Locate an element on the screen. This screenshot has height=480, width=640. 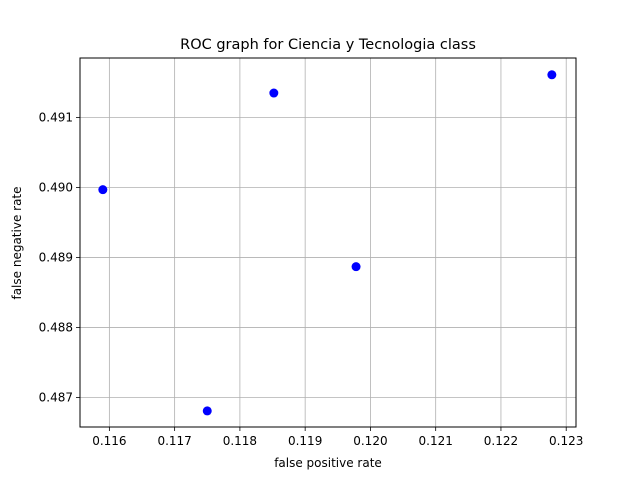
x-tick-label: 0.123 is located at coordinates (566, 441).